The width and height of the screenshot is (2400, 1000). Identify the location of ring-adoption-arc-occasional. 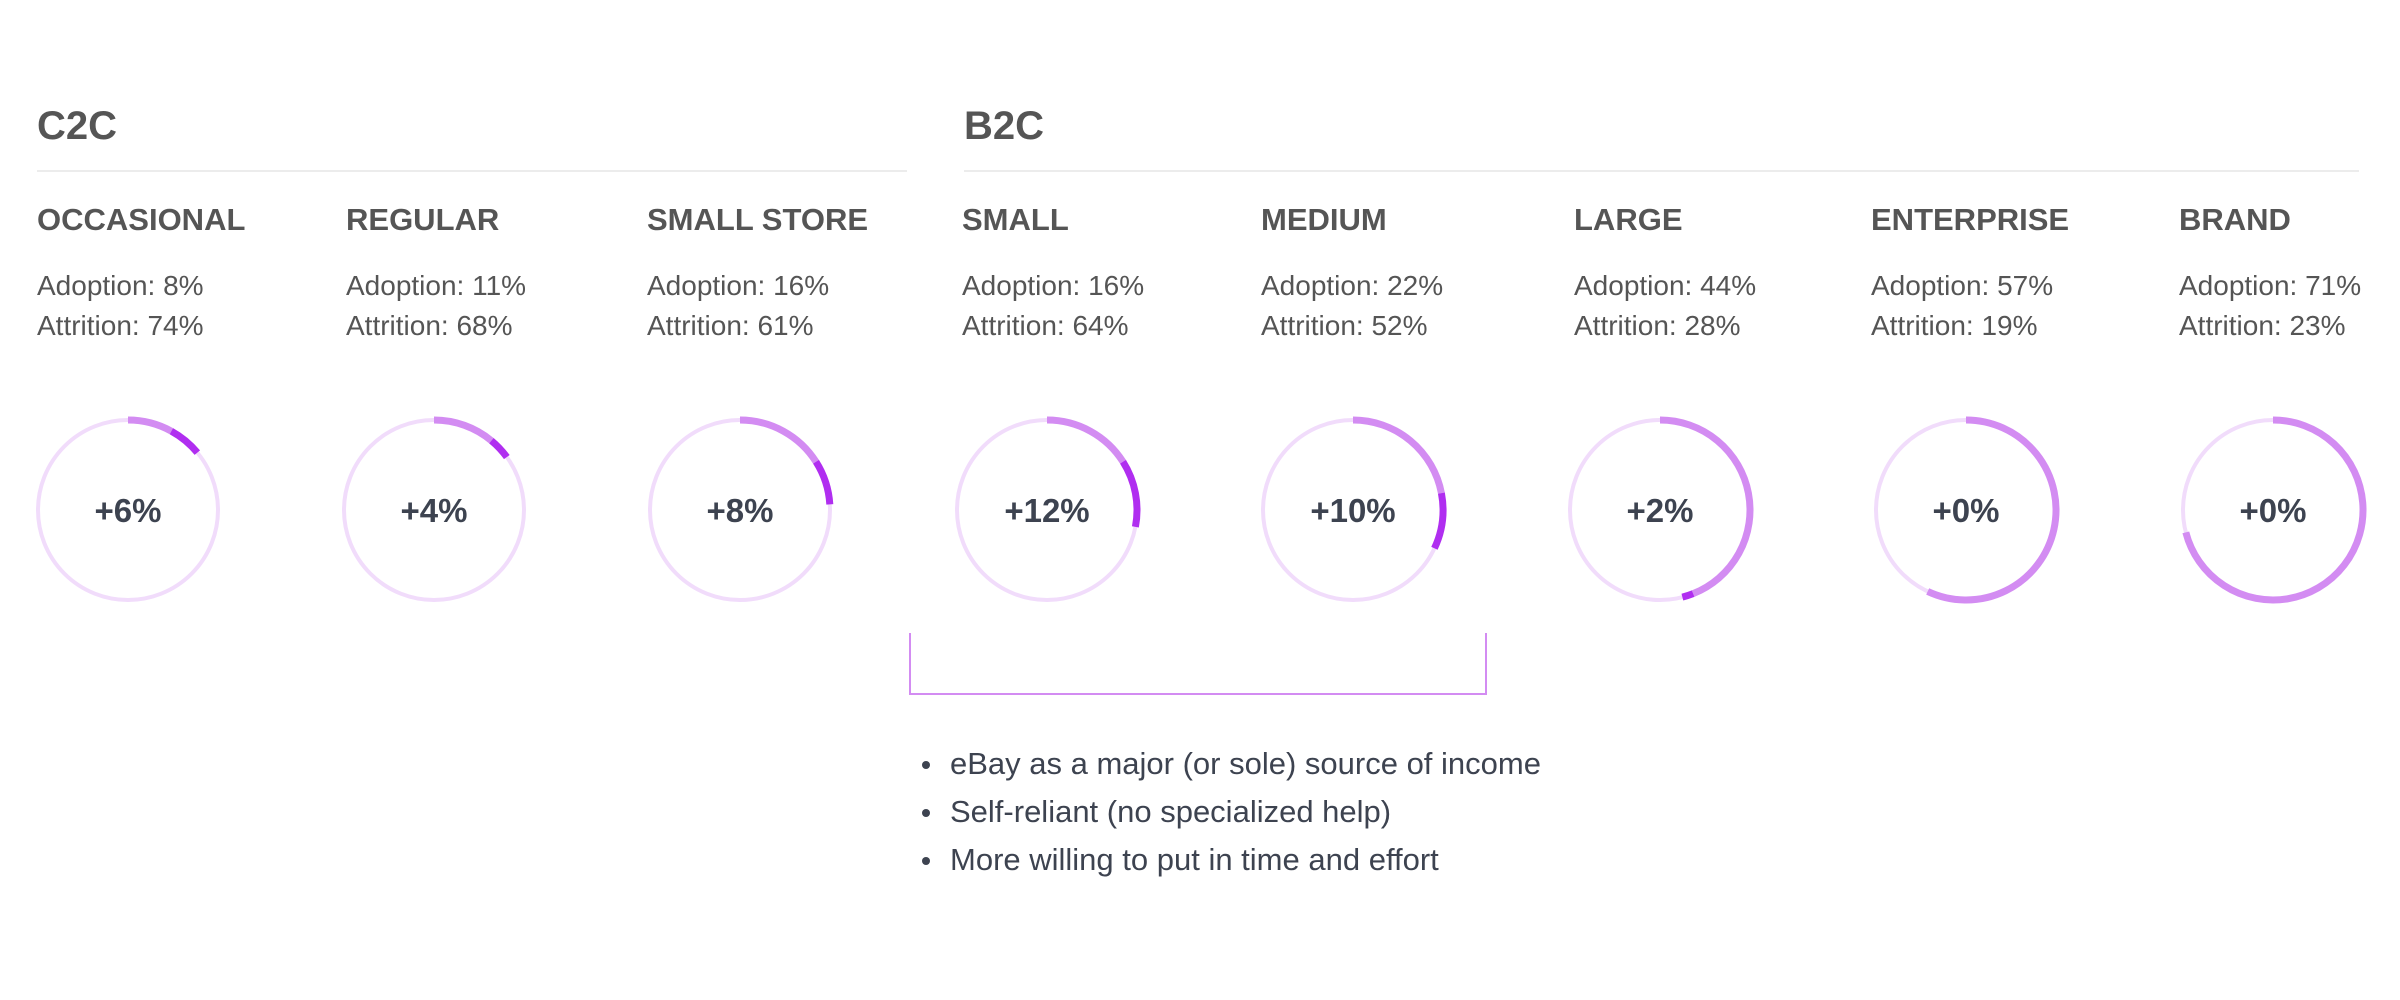
(150, 425).